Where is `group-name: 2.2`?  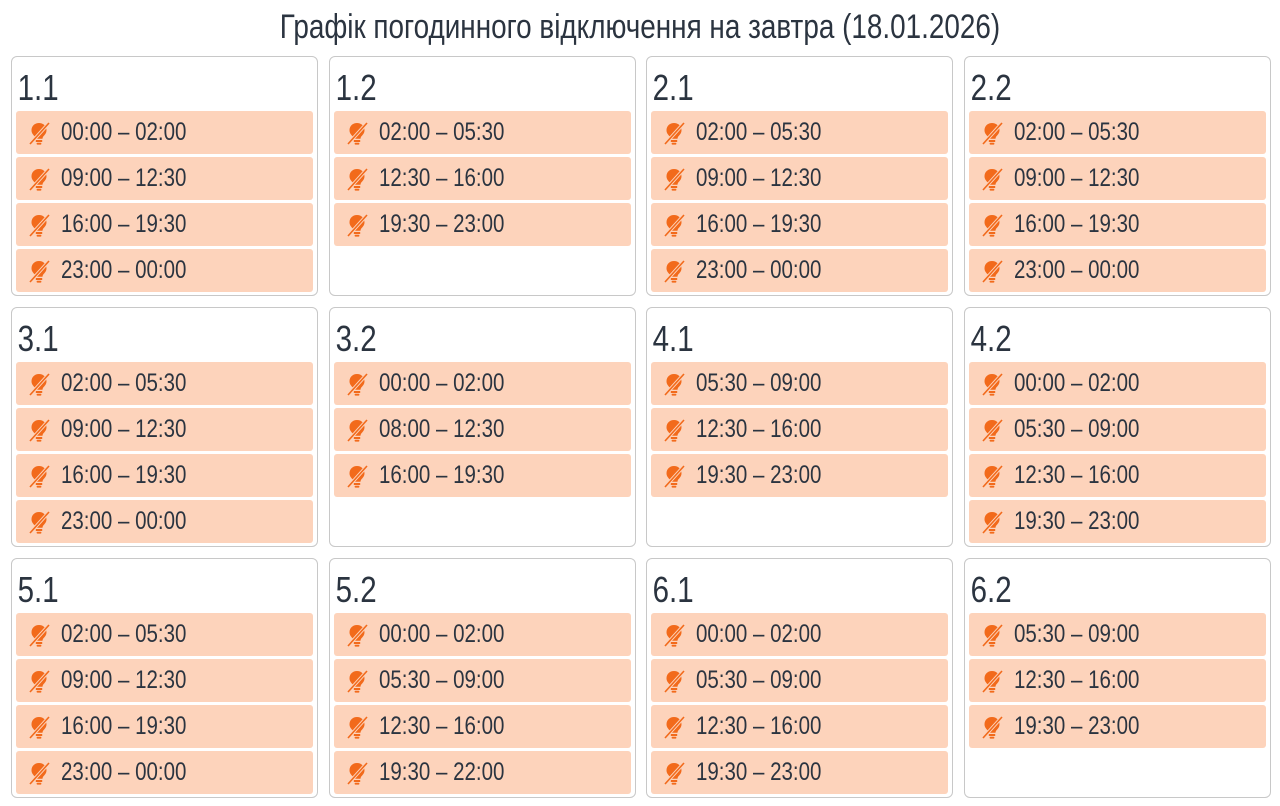 group-name: 2.2 is located at coordinates (991, 87).